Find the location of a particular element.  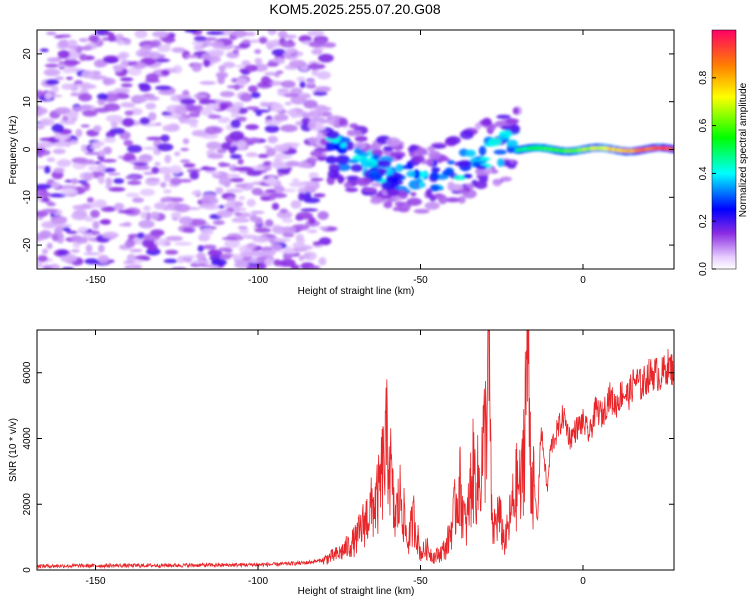

snr-xtick-label: -50 is located at coordinates (420, 581).